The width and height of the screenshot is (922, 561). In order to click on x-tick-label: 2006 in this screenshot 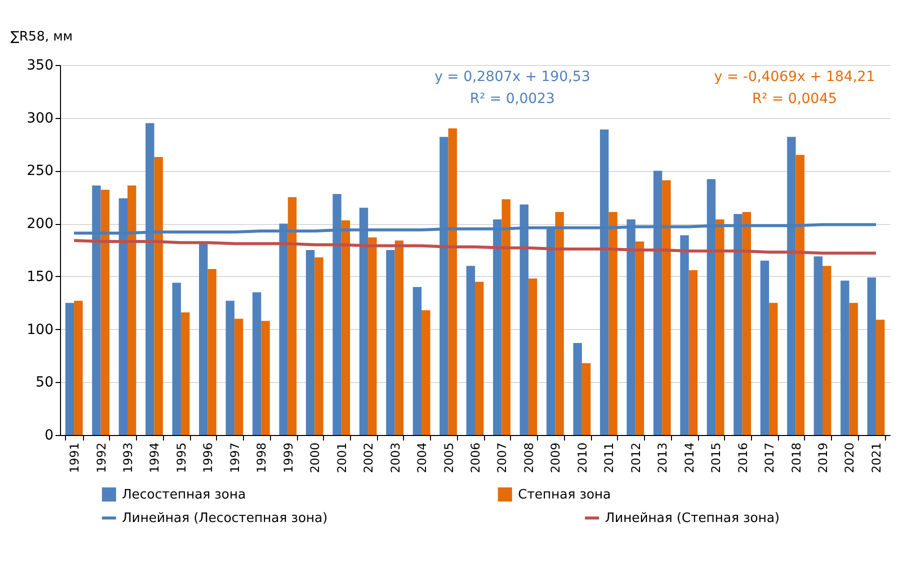, I will do `click(475, 458)`.